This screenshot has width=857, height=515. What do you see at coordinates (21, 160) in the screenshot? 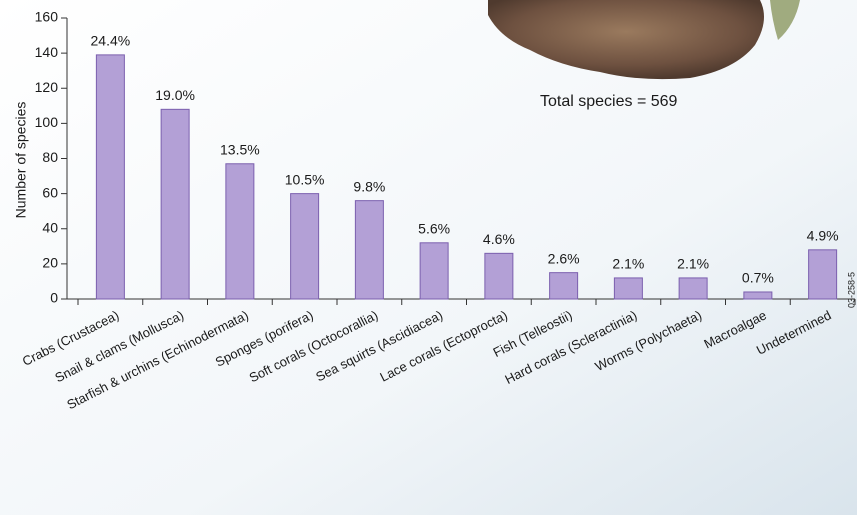
I see `y-axis-title: Number of species` at bounding box center [21, 160].